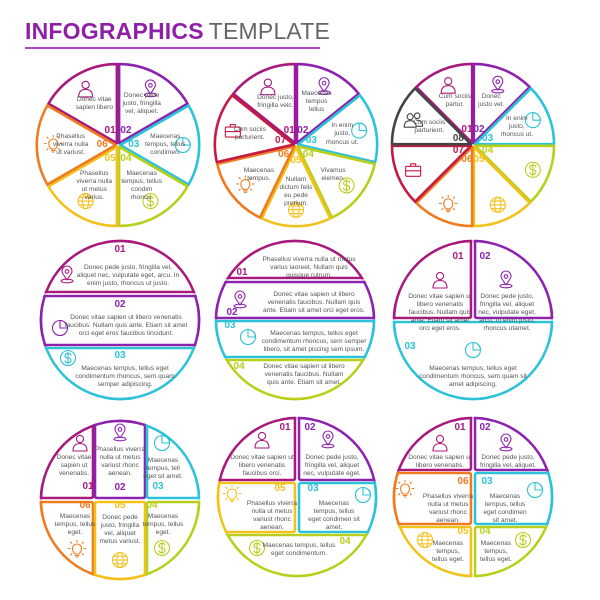 The height and width of the screenshot is (600, 600). Describe the element at coordinates (440, 462) in the screenshot. I see `segment-text: Donec vitae sapien ut libero venenatis.` at that location.